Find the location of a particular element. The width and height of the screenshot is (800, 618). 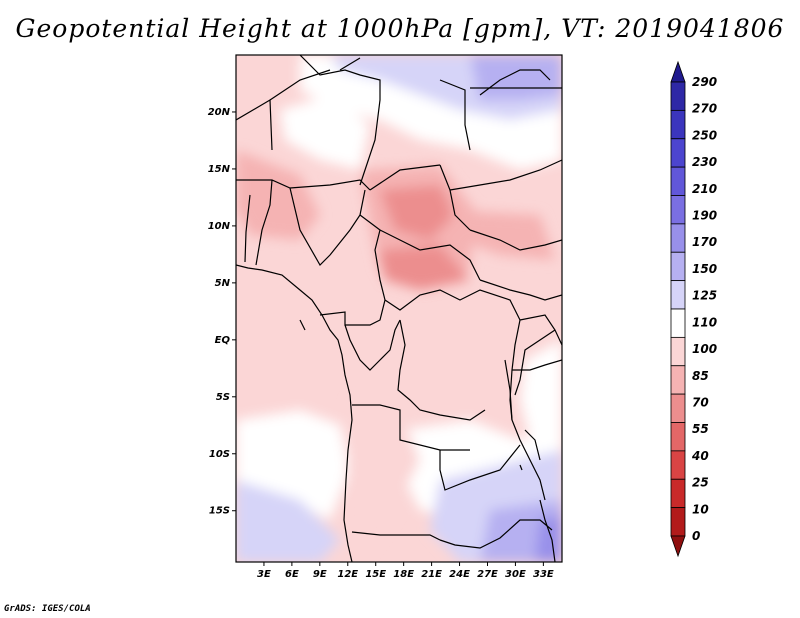

lon-tick-label: 30E is located at coordinates (515, 574).